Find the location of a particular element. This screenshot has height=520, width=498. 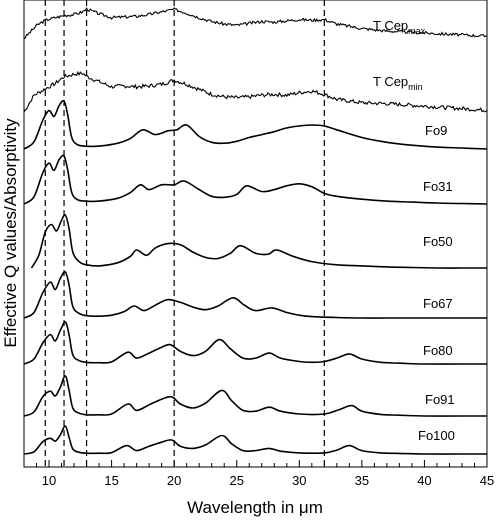

series-label-subscript: max is located at coordinates (417, 31).